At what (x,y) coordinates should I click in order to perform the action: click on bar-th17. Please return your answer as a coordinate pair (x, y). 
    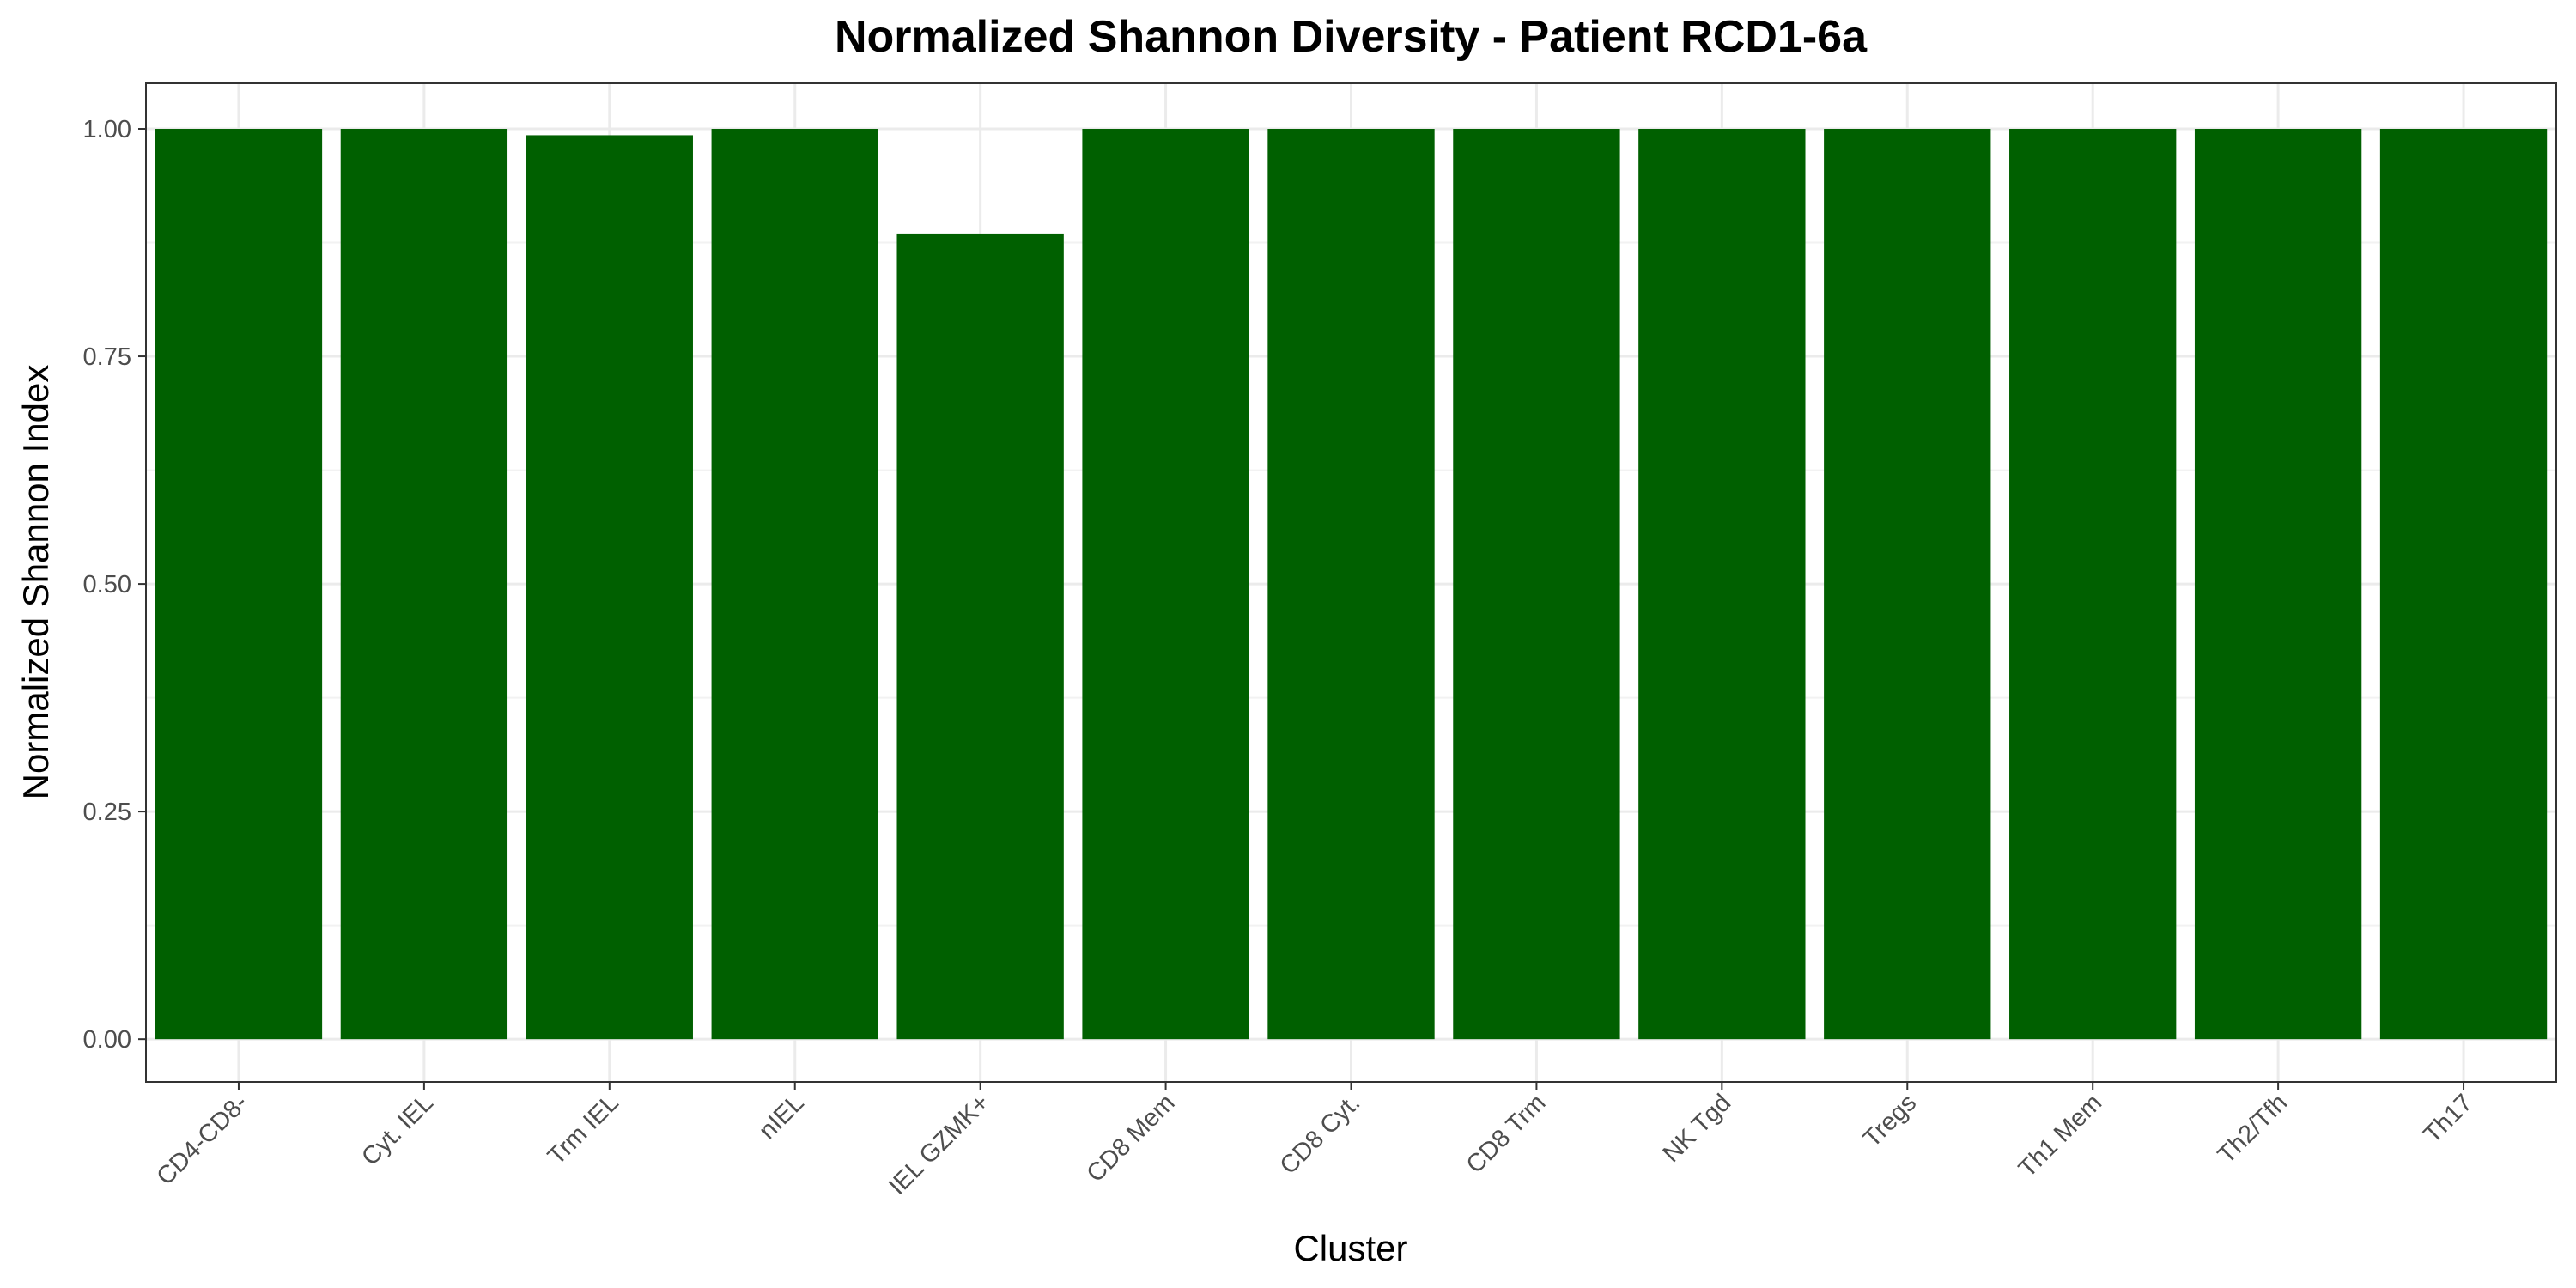
    Looking at the image, I should click on (2463, 585).